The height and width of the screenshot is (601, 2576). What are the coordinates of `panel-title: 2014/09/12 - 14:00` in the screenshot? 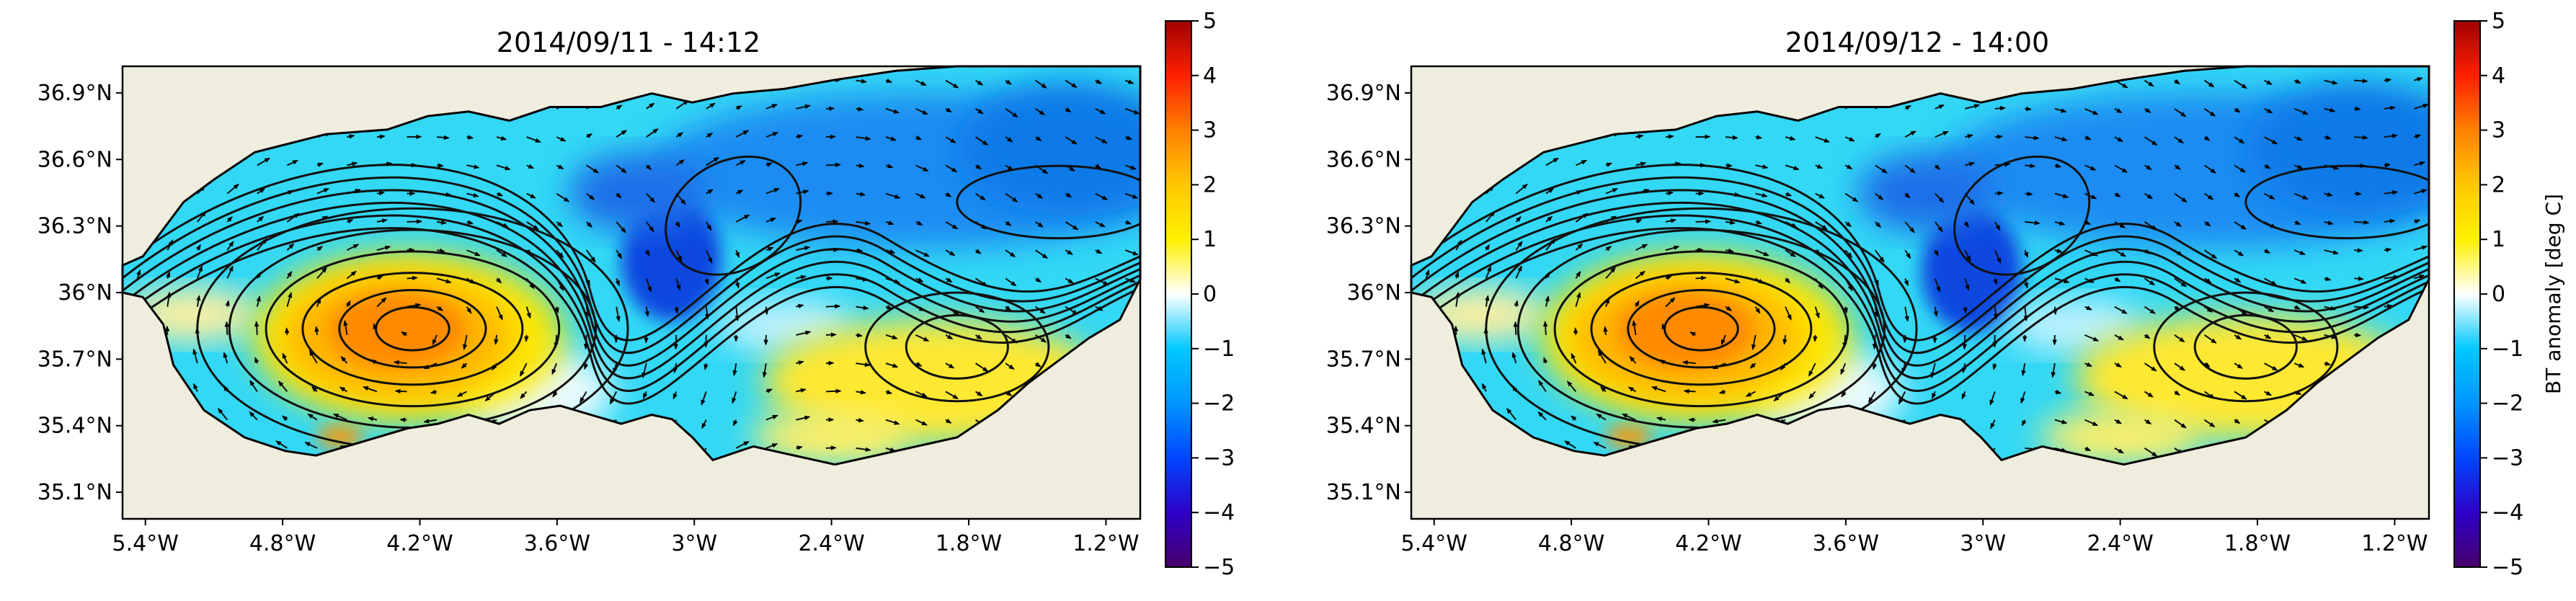 It's located at (1917, 42).